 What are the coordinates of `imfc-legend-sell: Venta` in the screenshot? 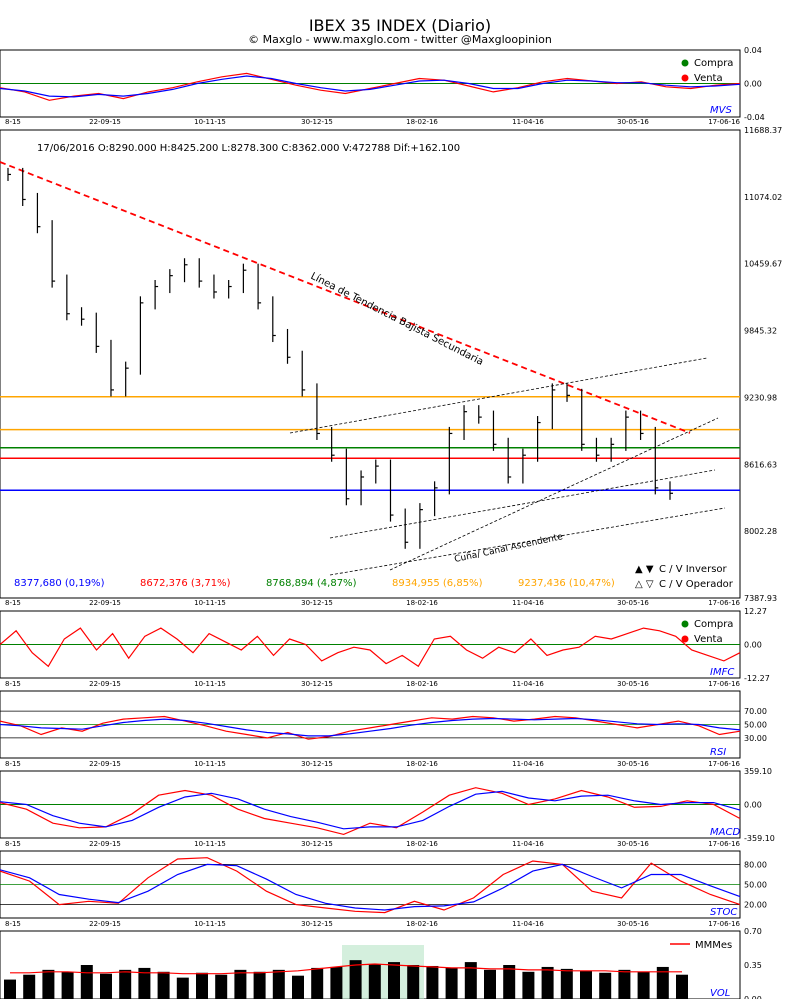 It's located at (708, 639).